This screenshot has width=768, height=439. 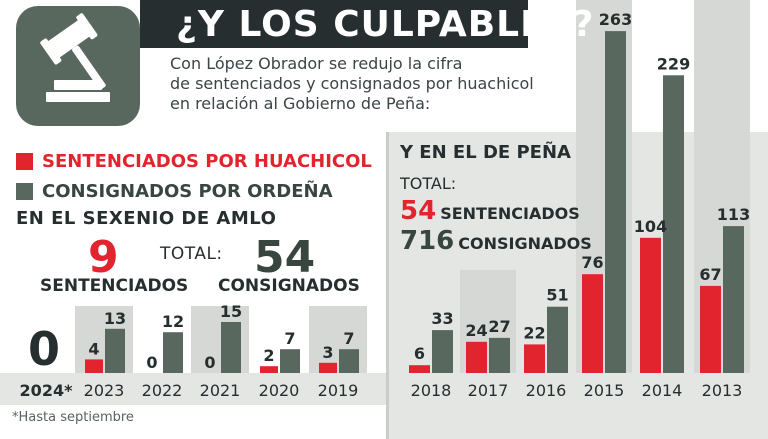 I want to click on amlo-consignados-total: 54, so click(x=285, y=257).